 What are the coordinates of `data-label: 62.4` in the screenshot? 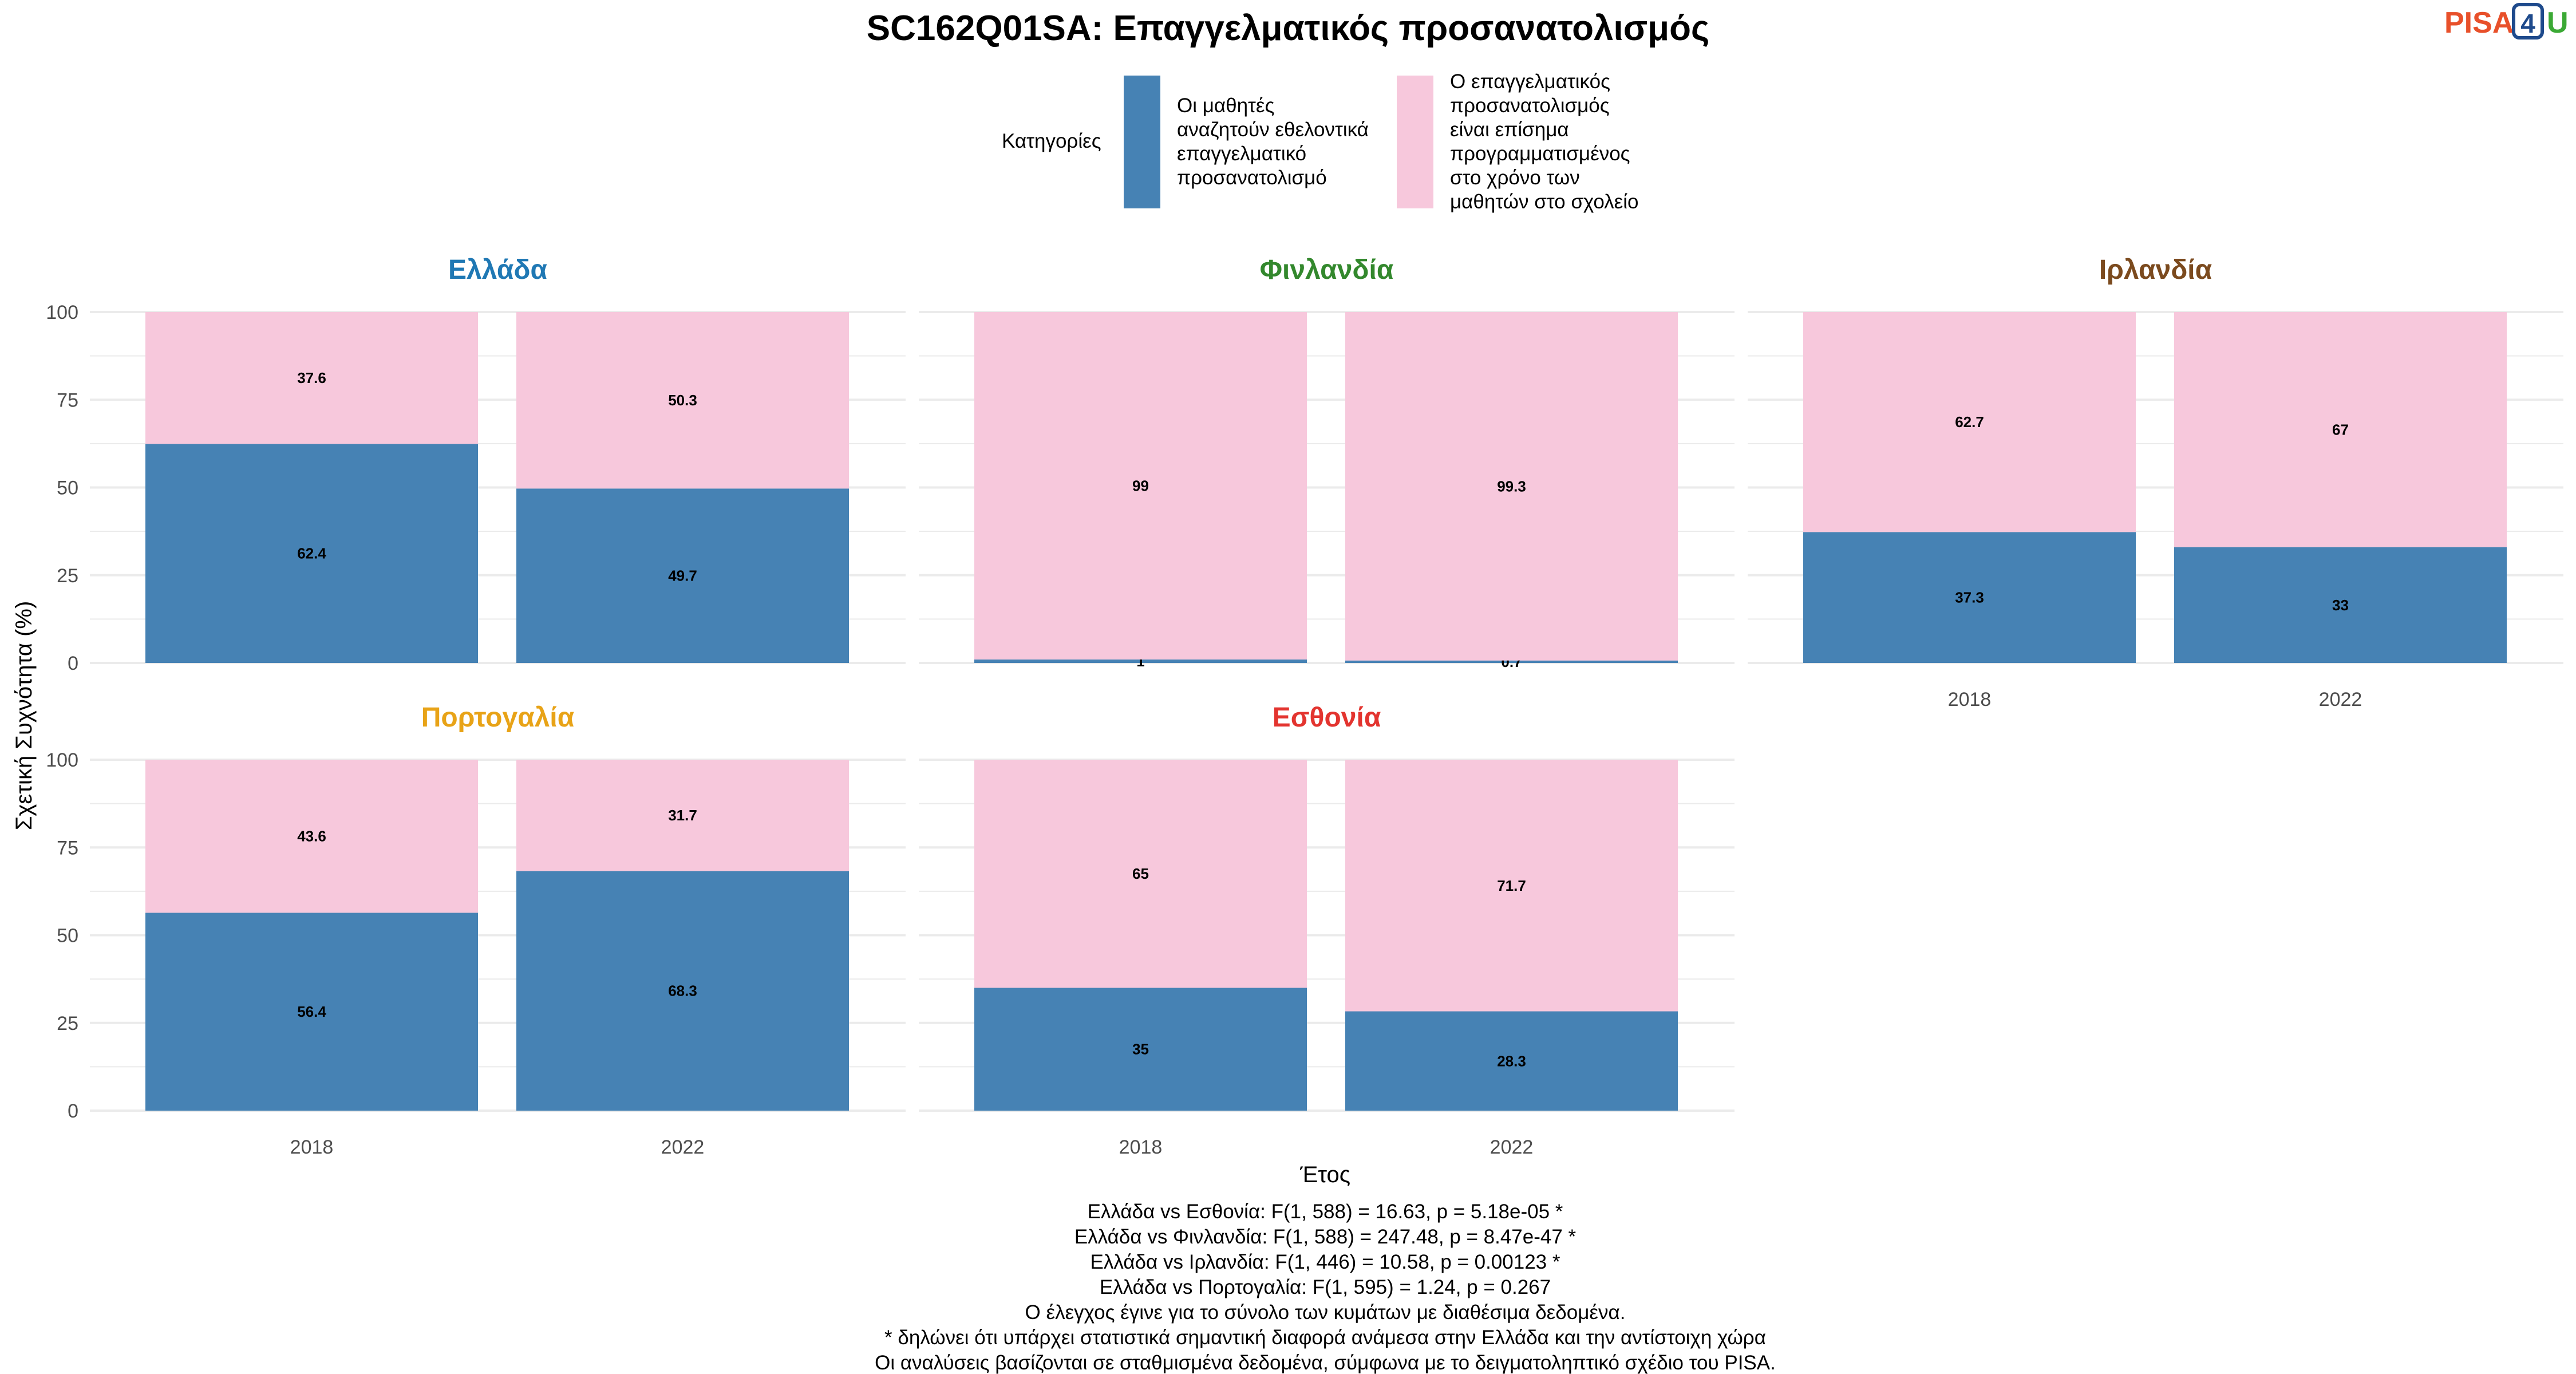 It's located at (311, 553).